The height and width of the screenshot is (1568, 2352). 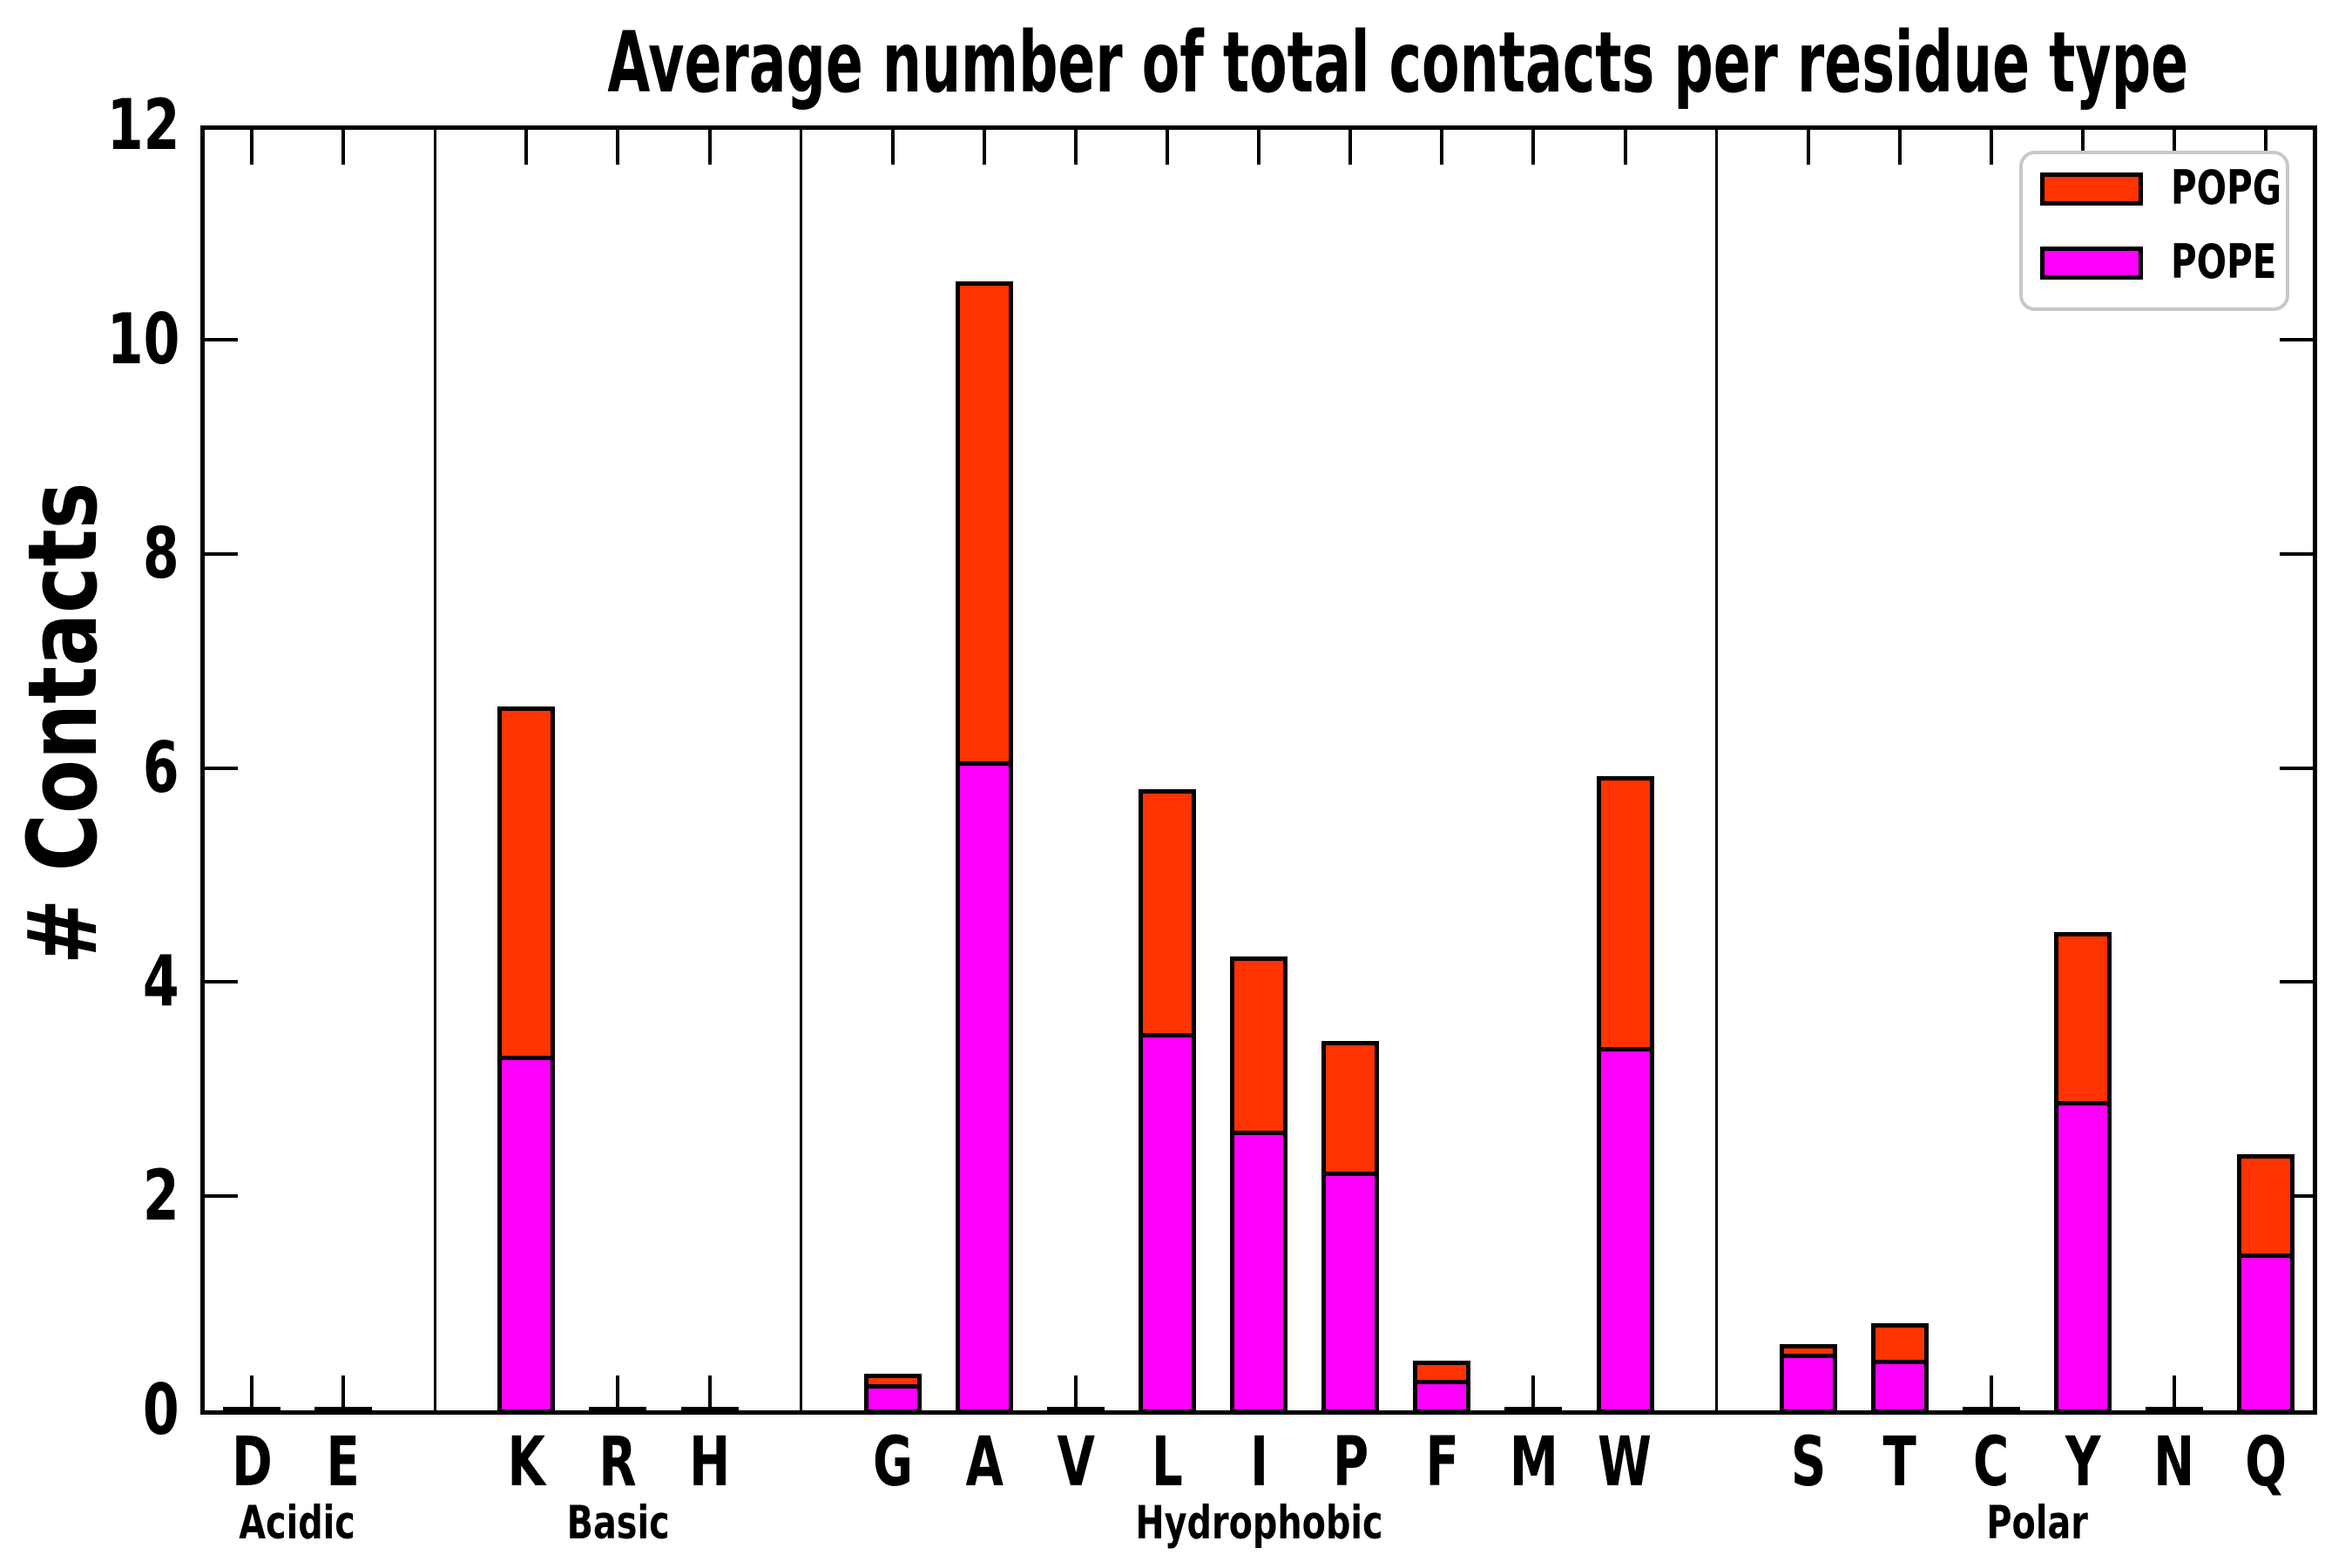 I want to click on group-label: Polar, so click(x=2037, y=1523).